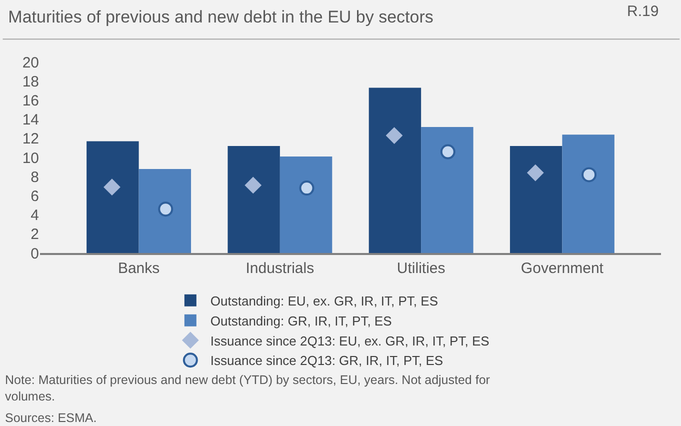 The height and width of the screenshot is (426, 681). I want to click on y-tick-label: 4, so click(34, 215).